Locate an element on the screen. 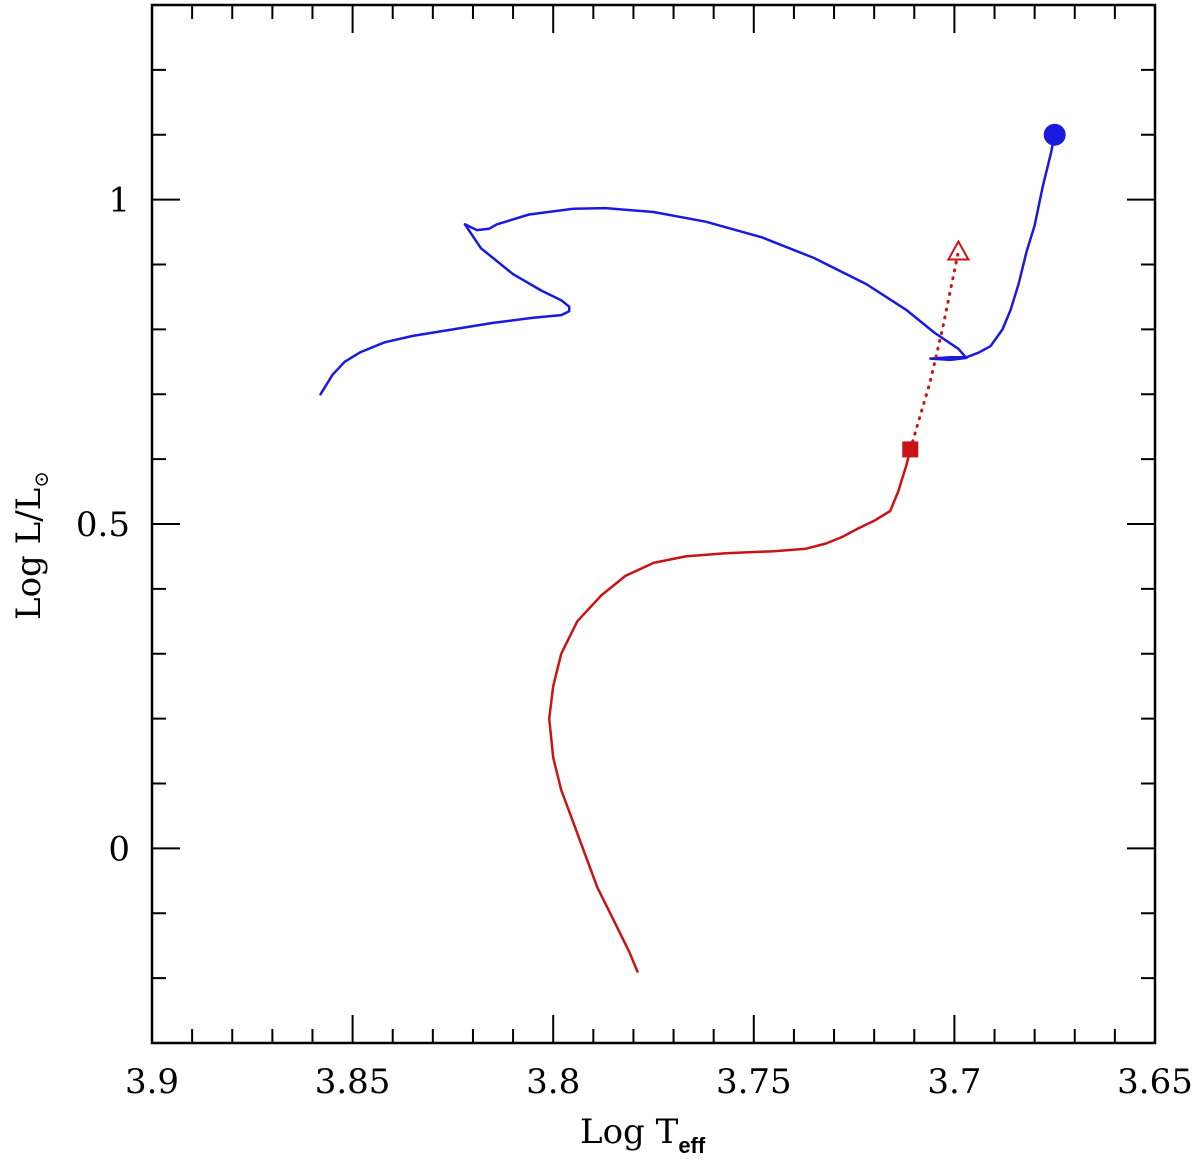 Image resolution: width=1200 pixels, height=1162 pixels. y-axis-label-group: Log L/L⊙ is located at coordinates (31, 545).